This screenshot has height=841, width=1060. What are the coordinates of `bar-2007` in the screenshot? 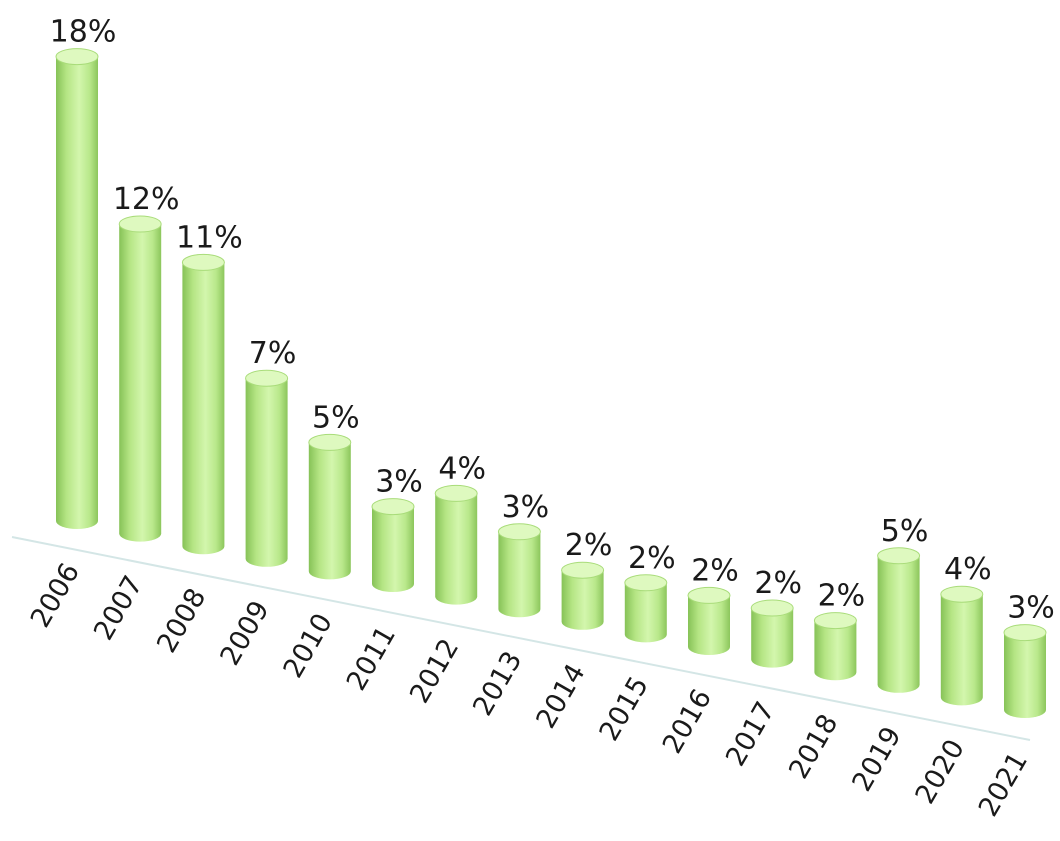 It's located at (140, 378).